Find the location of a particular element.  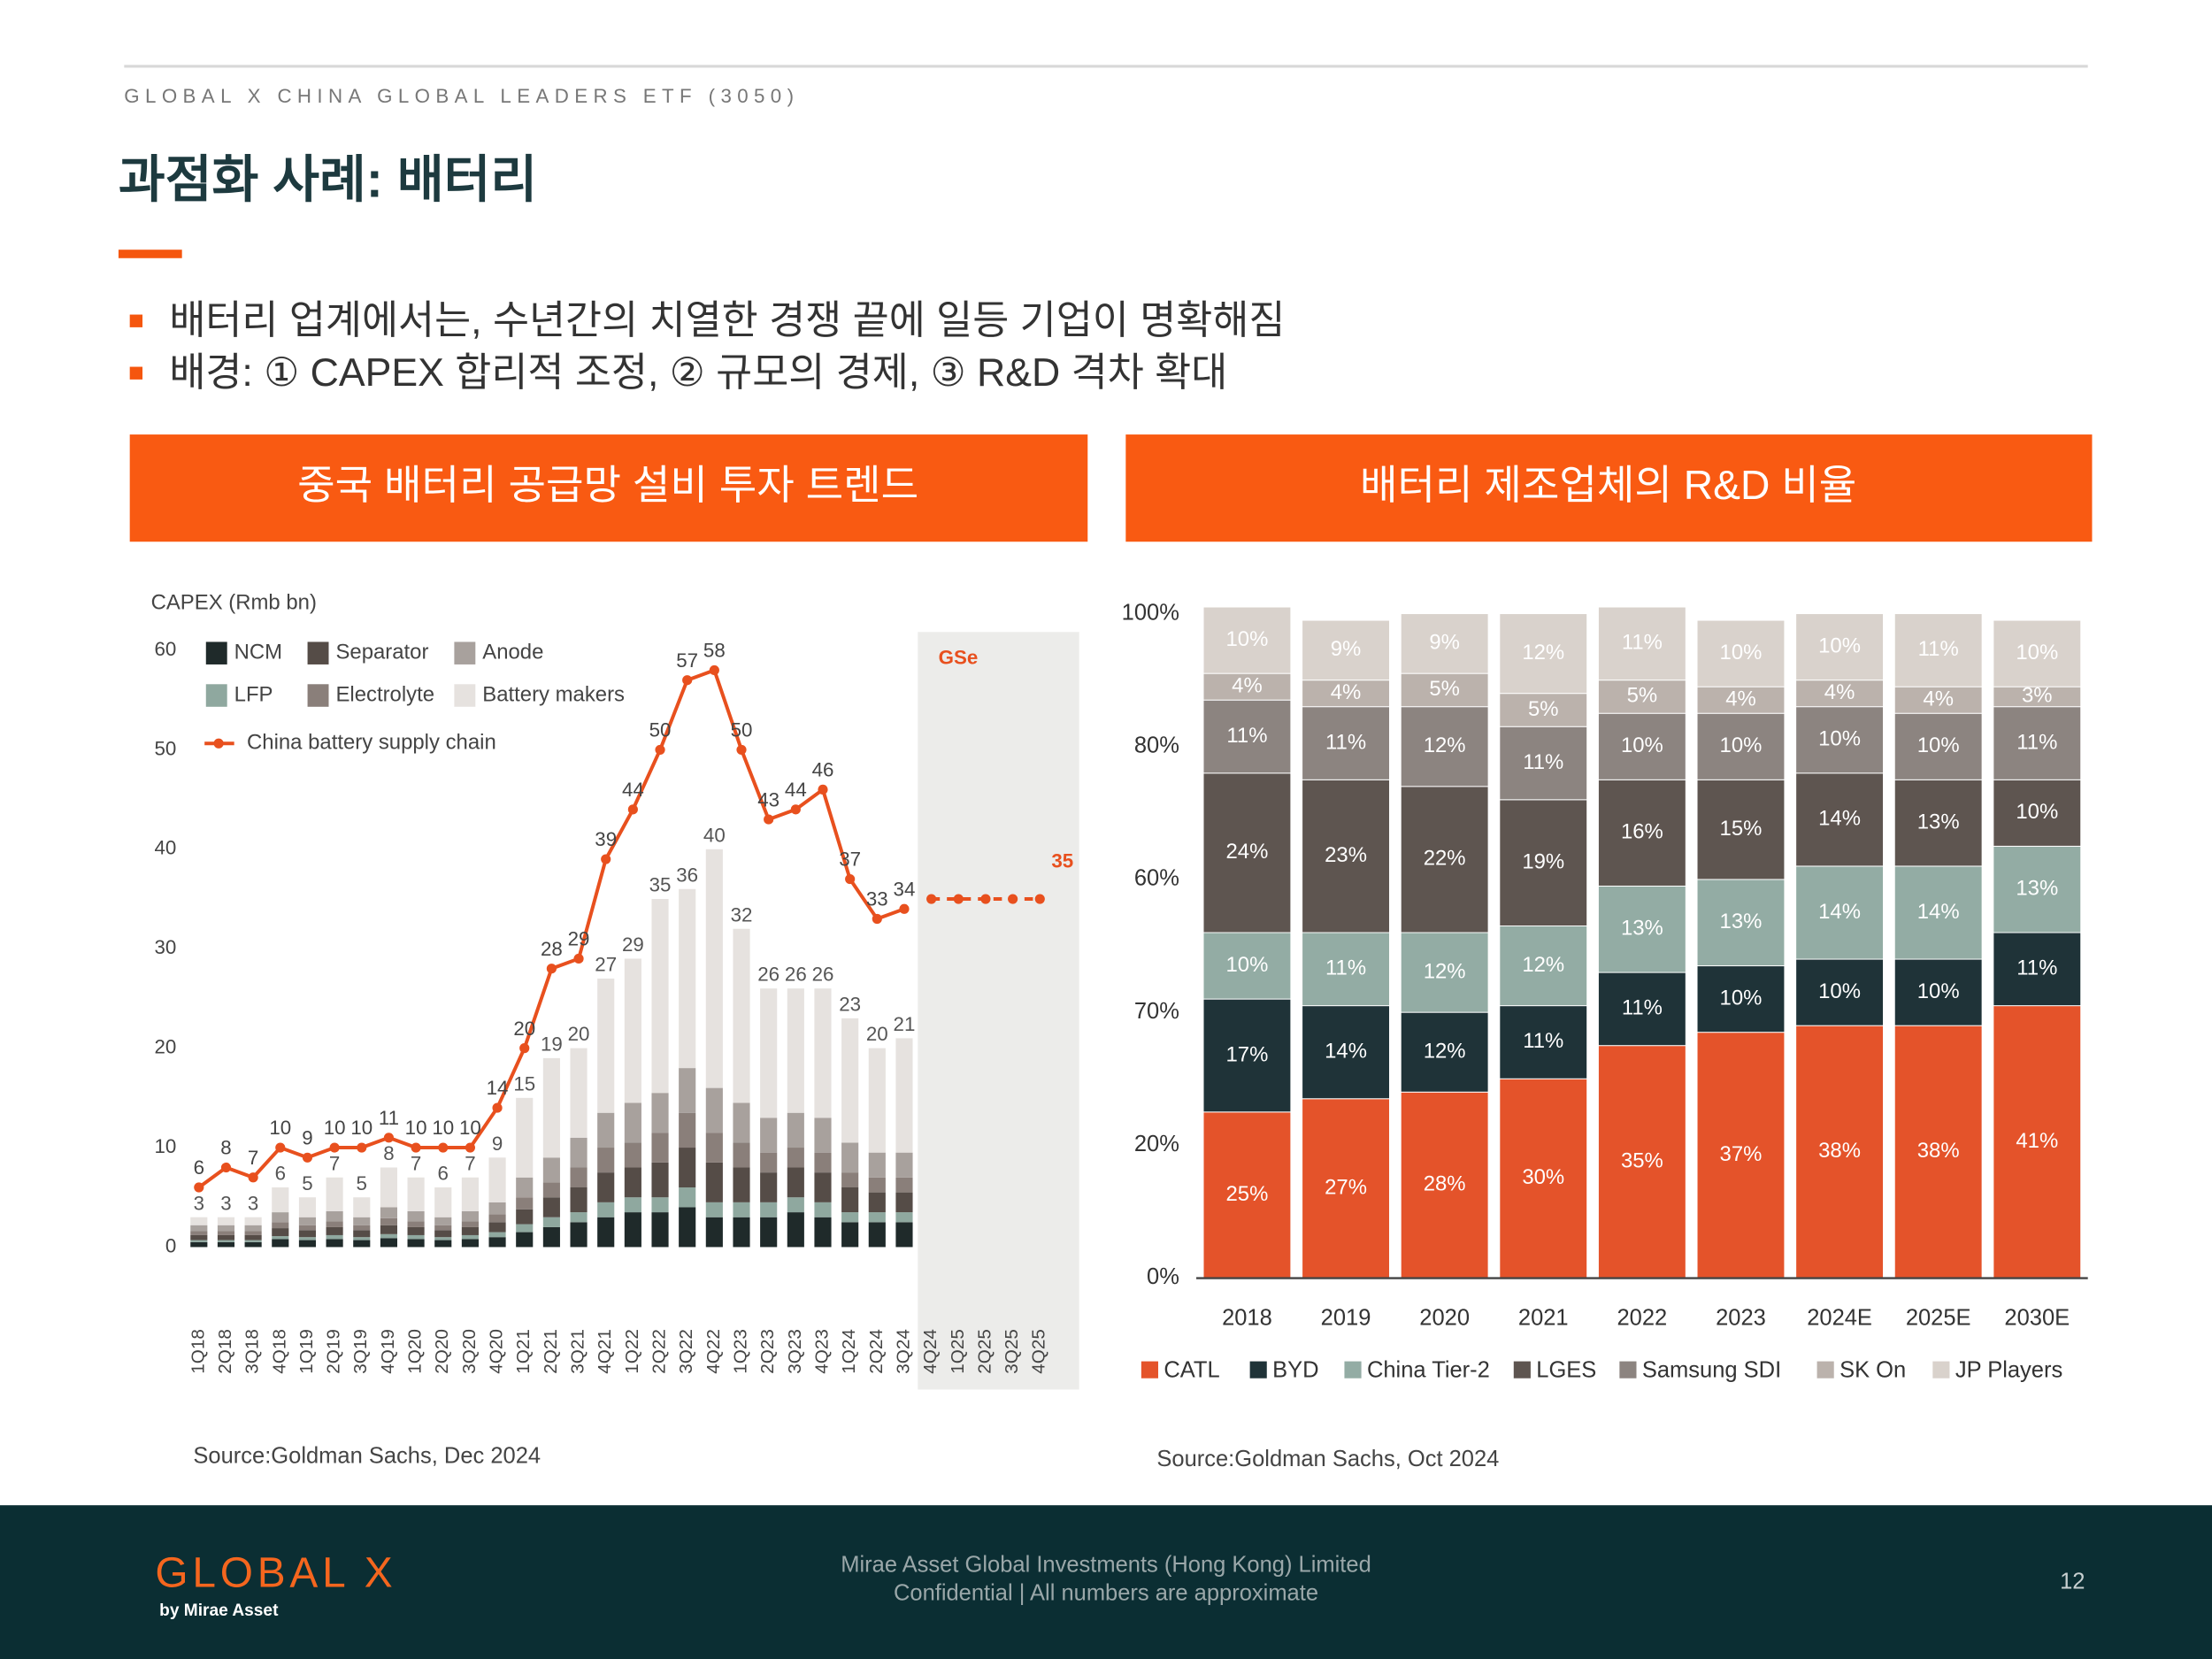

bar-total: 8 is located at coordinates (389, 1153).